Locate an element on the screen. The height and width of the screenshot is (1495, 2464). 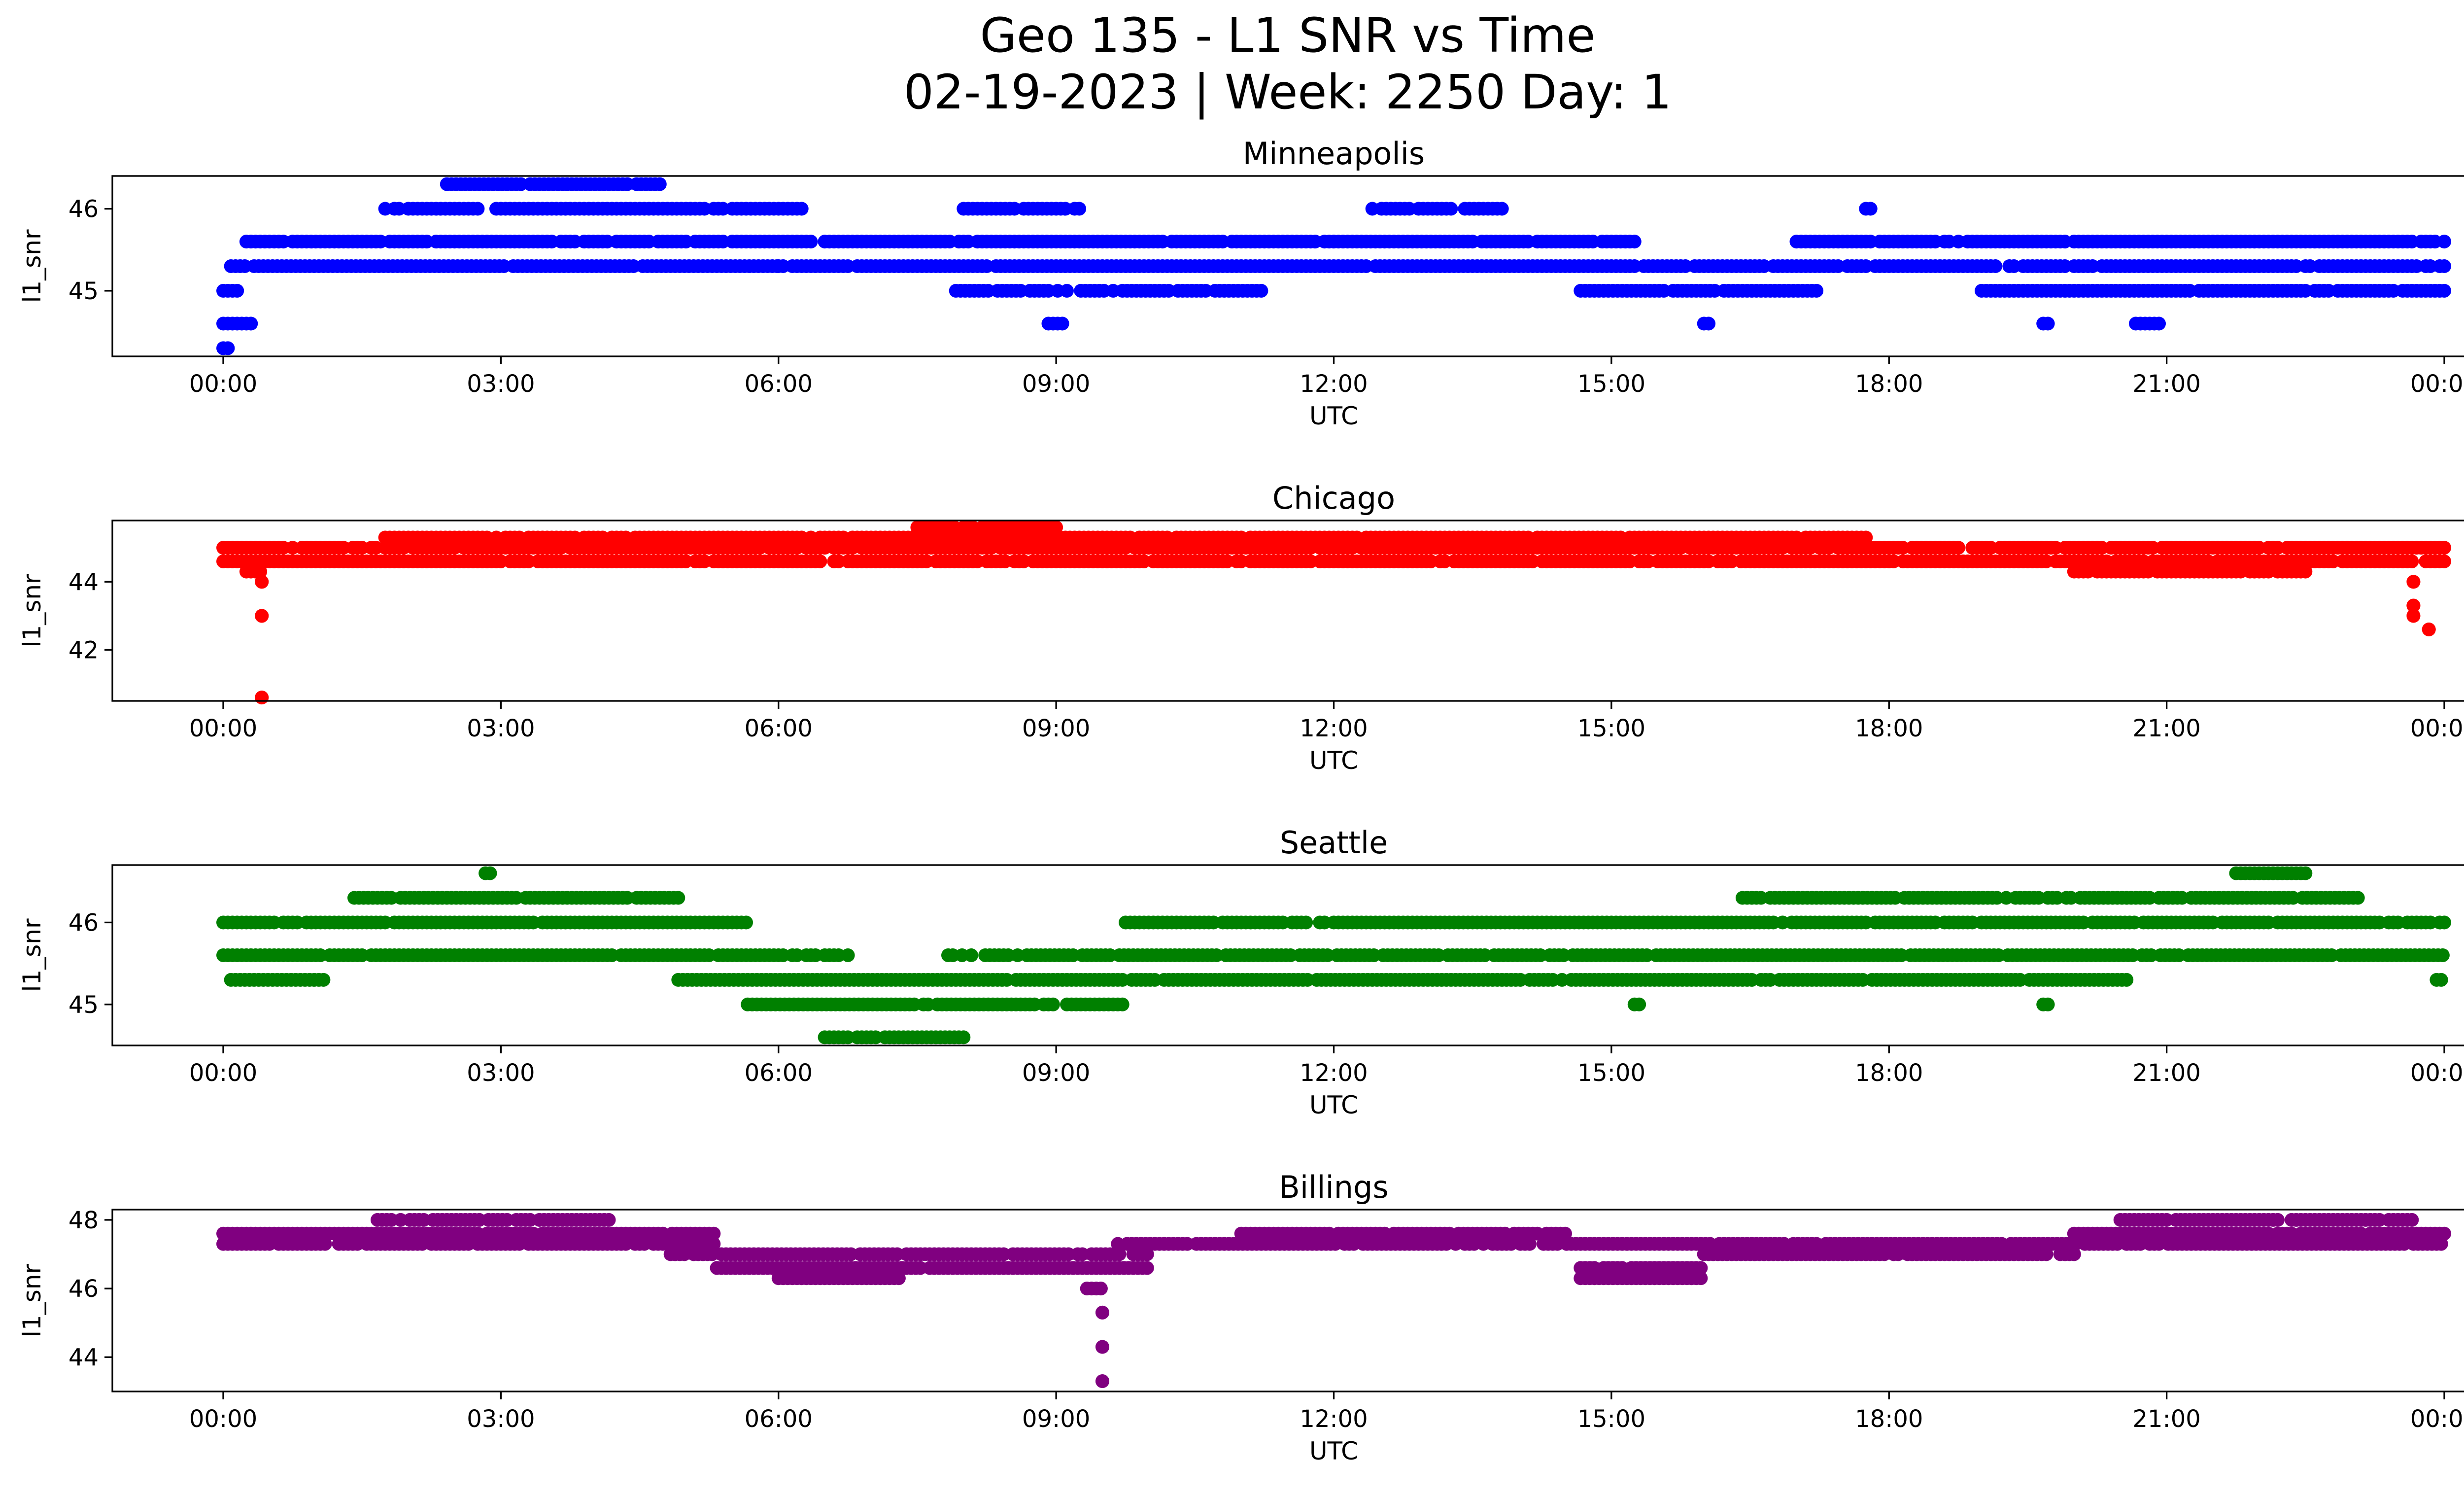
x-tick-label: 09:00 is located at coordinates (1056, 728).